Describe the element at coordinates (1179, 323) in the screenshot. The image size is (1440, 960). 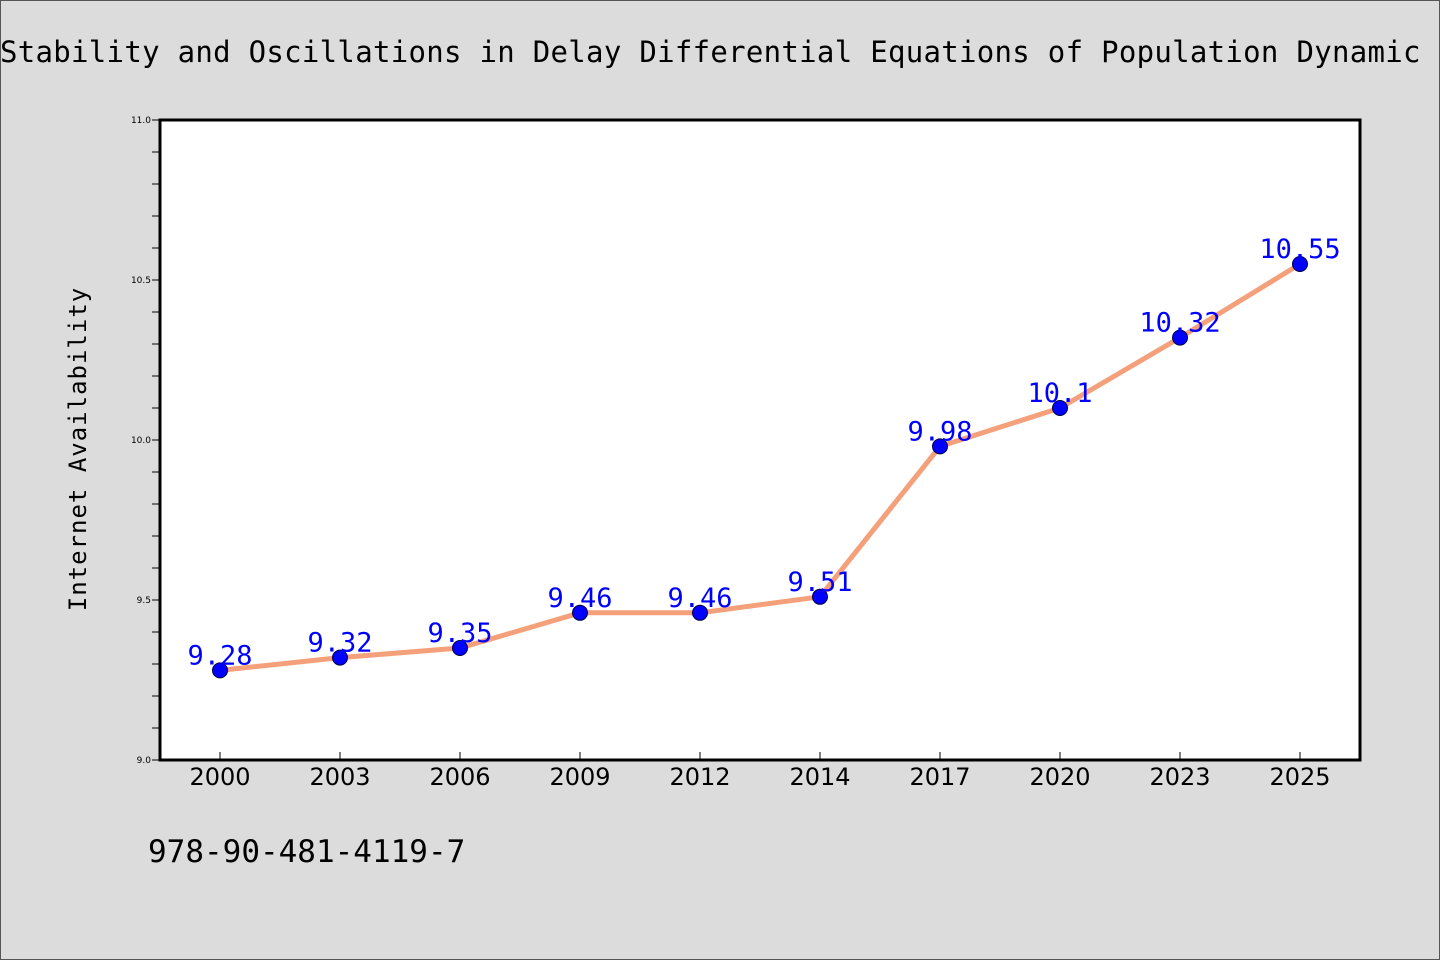
I see `data-label: 10.32` at that location.